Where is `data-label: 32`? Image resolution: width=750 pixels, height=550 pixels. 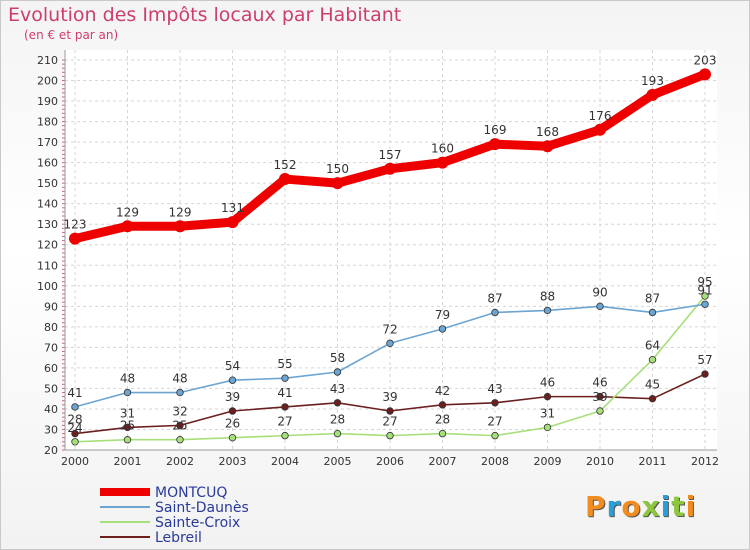
data-label: 32 is located at coordinates (179, 411).